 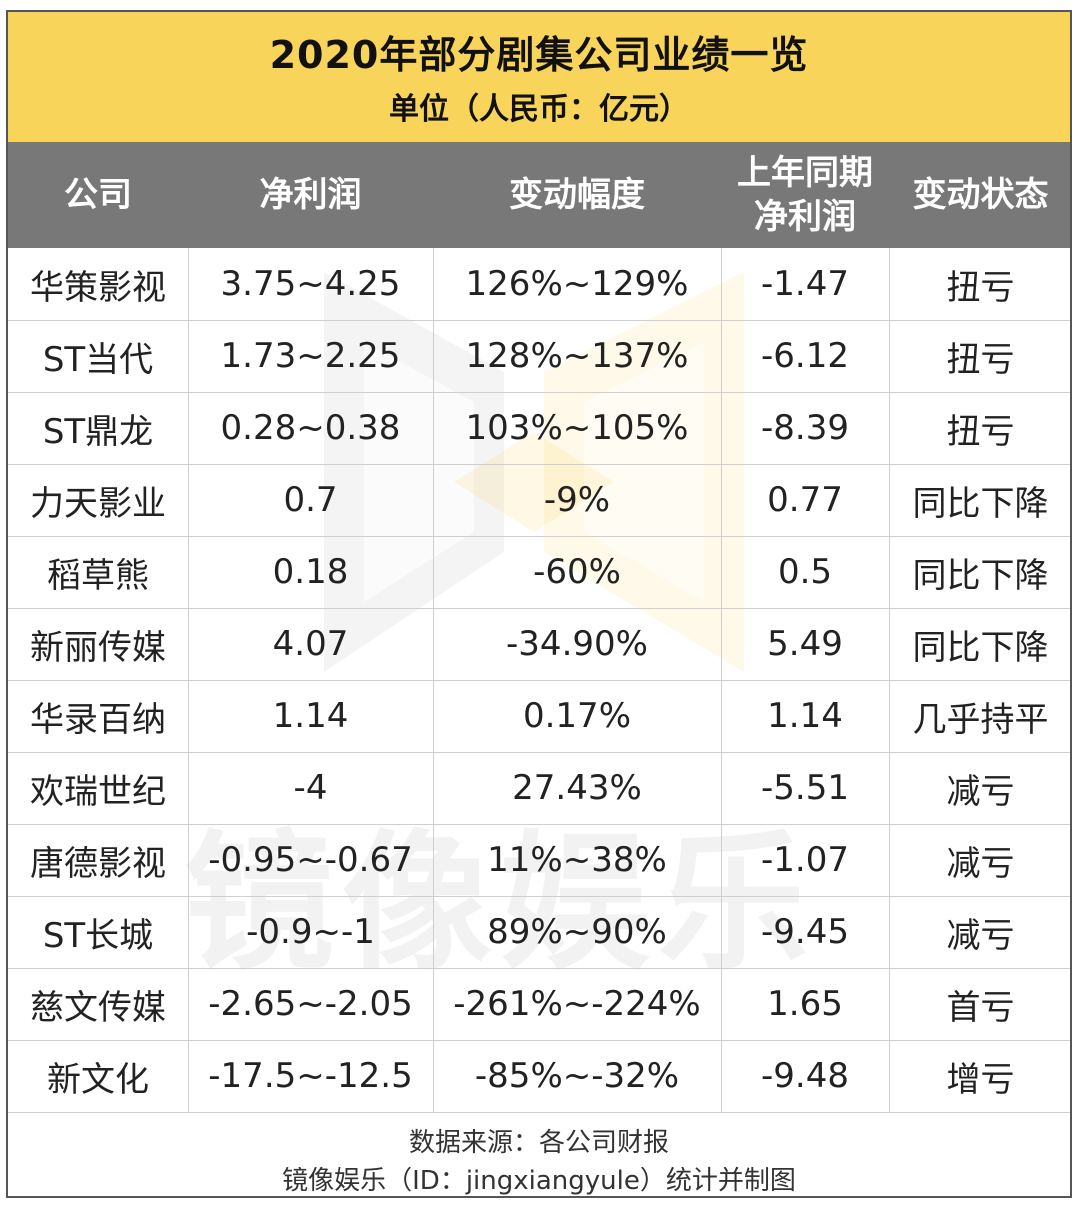 What do you see at coordinates (538, 1143) in the screenshot?
I see `data-source-note: 数据来源：各公司财报` at bounding box center [538, 1143].